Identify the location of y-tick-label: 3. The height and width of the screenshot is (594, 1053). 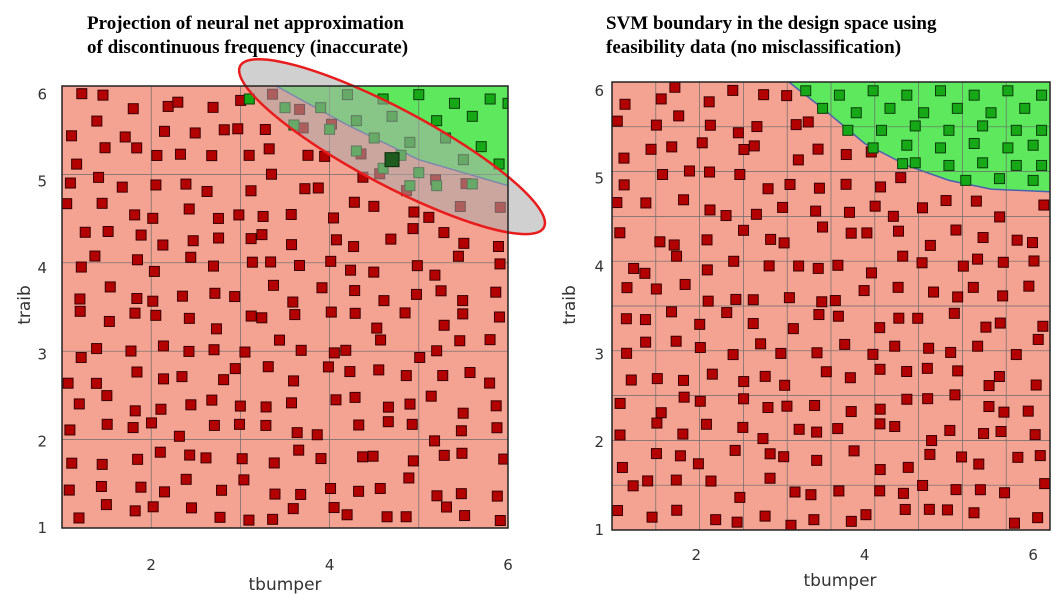
(599, 354).